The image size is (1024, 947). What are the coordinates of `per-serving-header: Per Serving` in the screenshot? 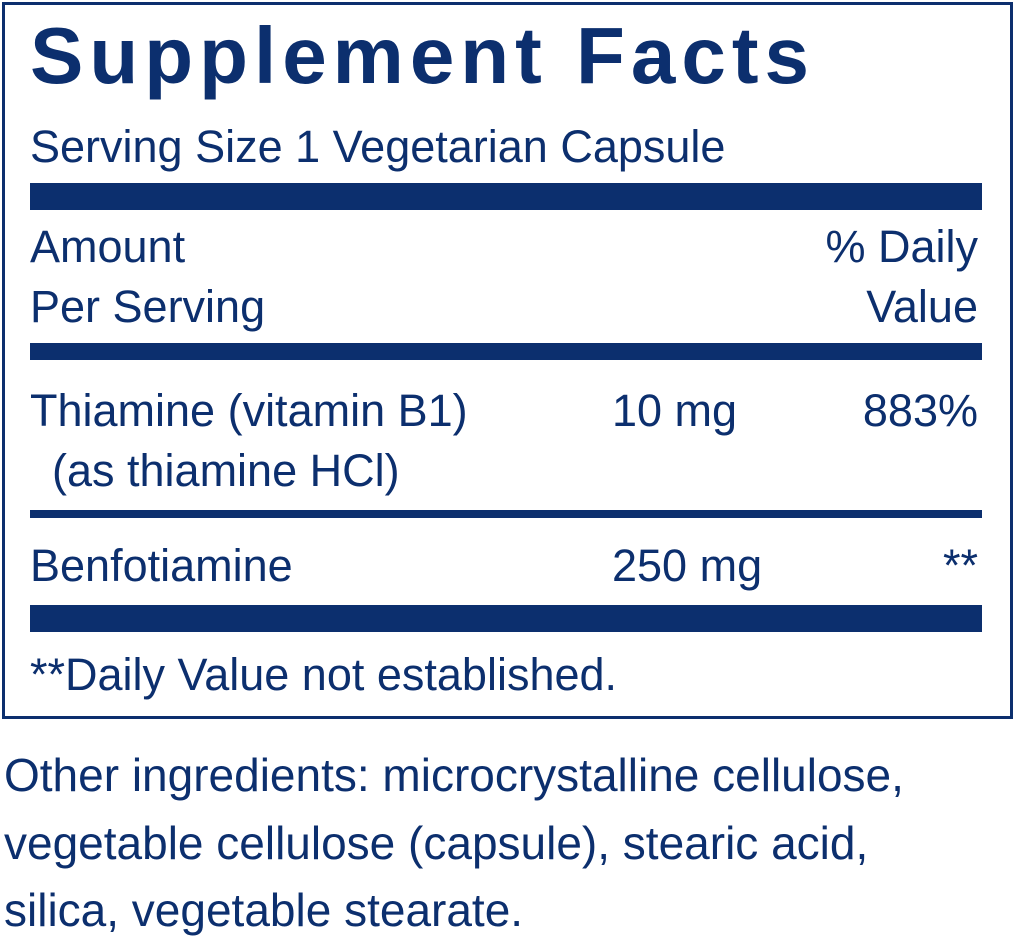 It's located at (148, 306).